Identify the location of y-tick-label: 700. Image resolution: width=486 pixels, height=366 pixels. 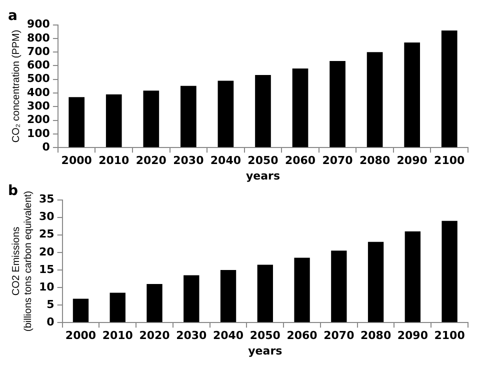
(38, 51).